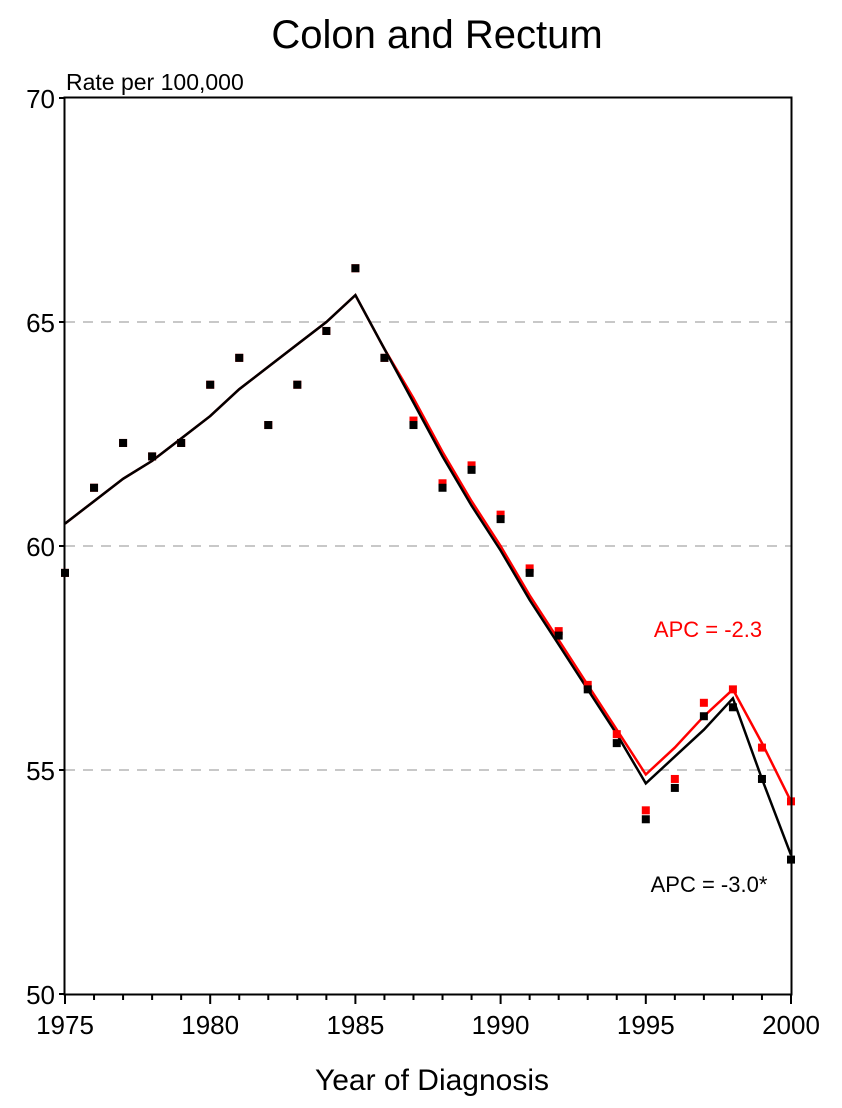  Describe the element at coordinates (40, 995) in the screenshot. I see `y-tick-label: 50` at that location.